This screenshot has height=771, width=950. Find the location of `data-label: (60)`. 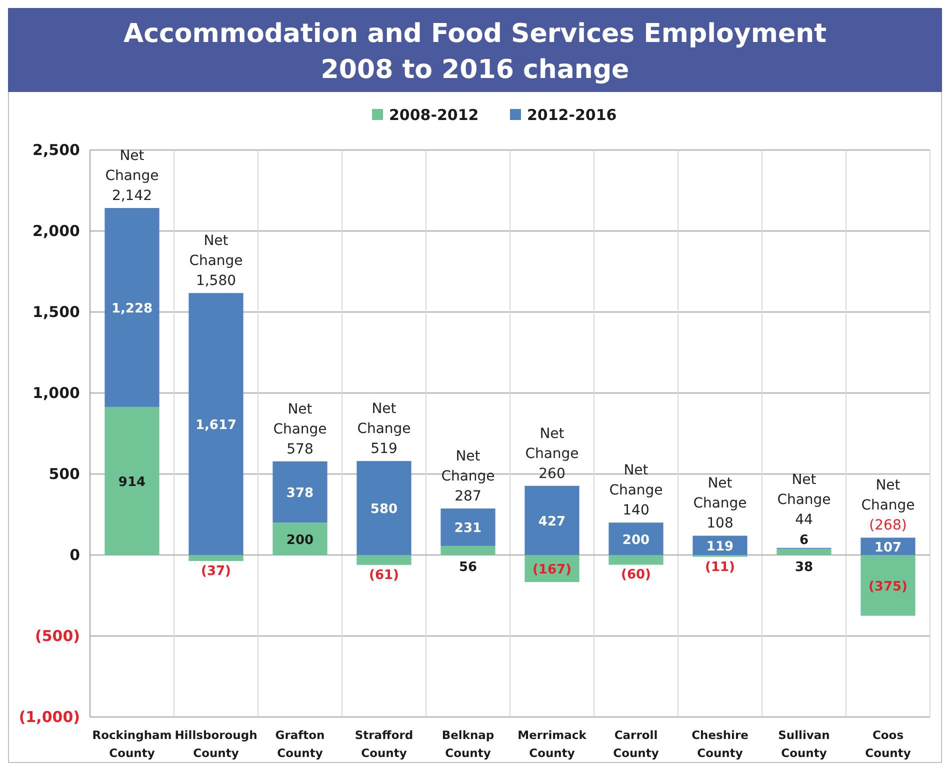

data-label: (60) is located at coordinates (636, 575).